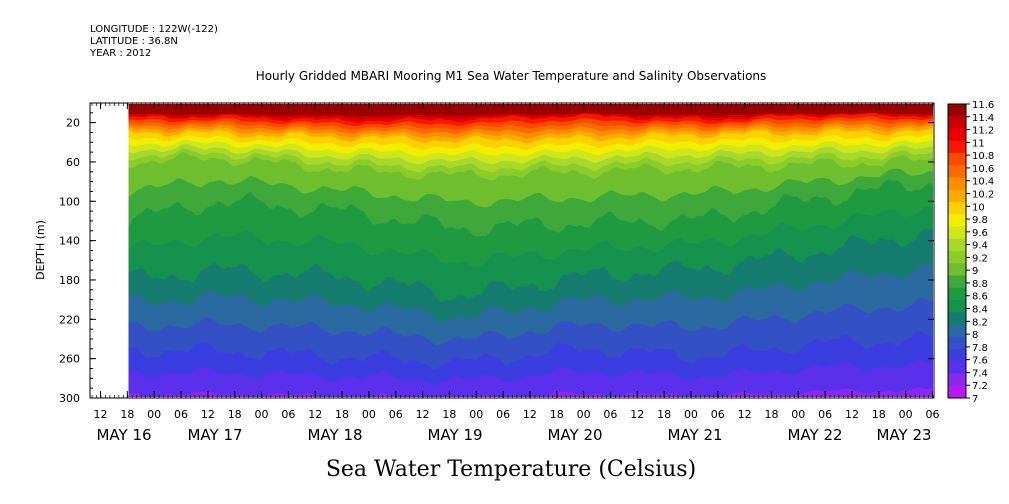 The height and width of the screenshot is (504, 1009). I want to click on y-tick-label: 60, so click(73, 162).